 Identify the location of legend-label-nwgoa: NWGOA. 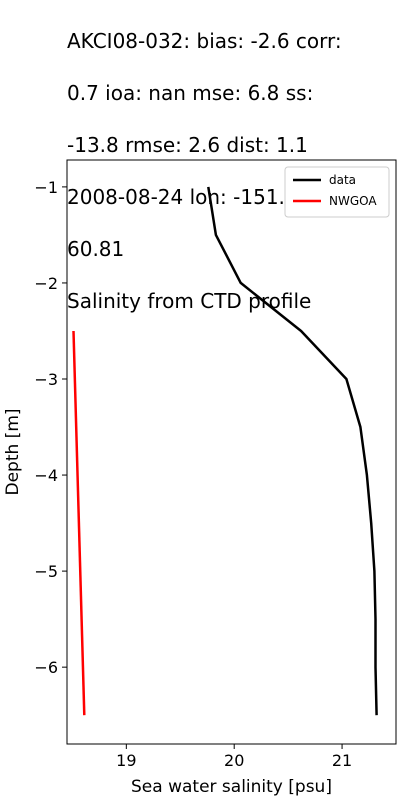
(353, 201).